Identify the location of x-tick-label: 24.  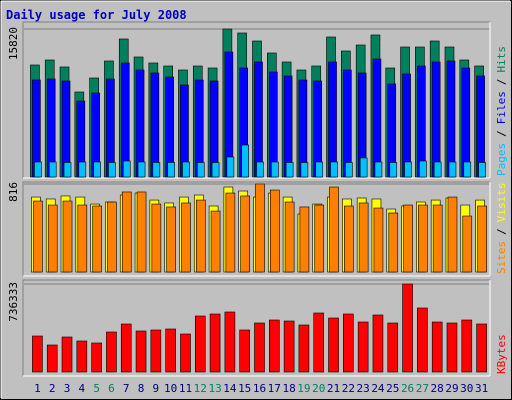
(378, 388).